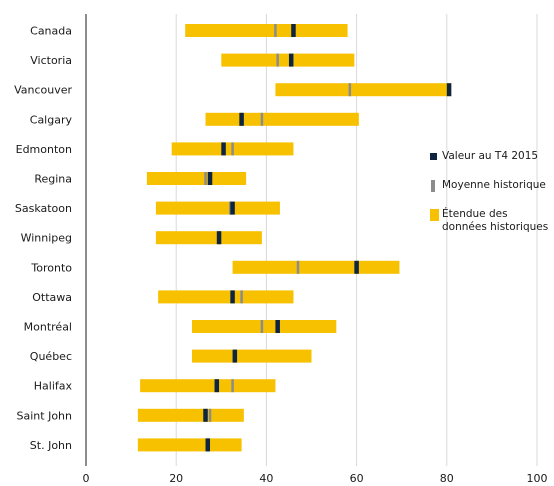  I want to click on range-bar-winnipeg, so click(208, 238).